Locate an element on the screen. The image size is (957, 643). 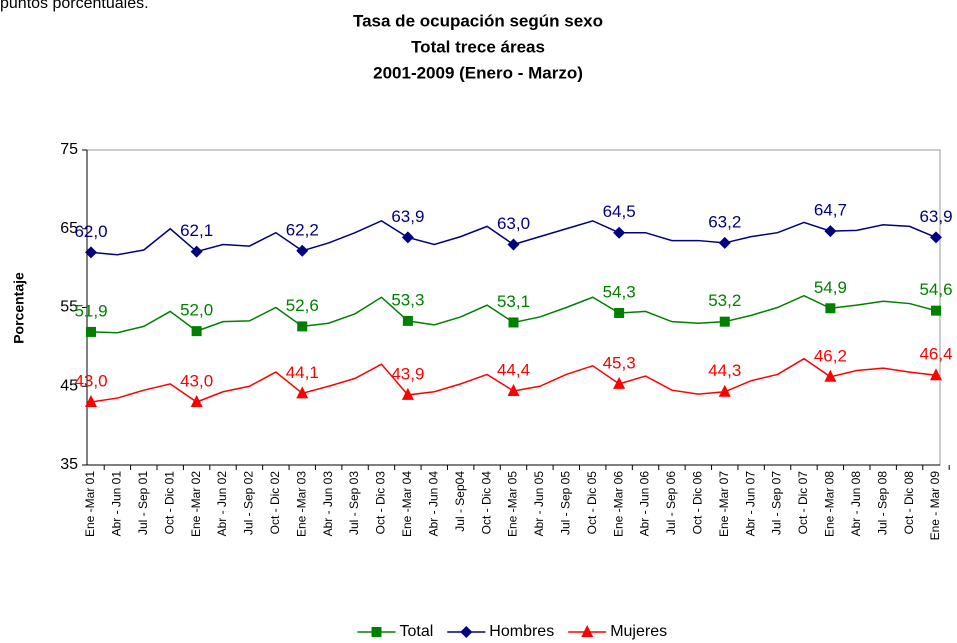
x-tick-label: Jul - Sep 03 is located at coordinates (354, 503).